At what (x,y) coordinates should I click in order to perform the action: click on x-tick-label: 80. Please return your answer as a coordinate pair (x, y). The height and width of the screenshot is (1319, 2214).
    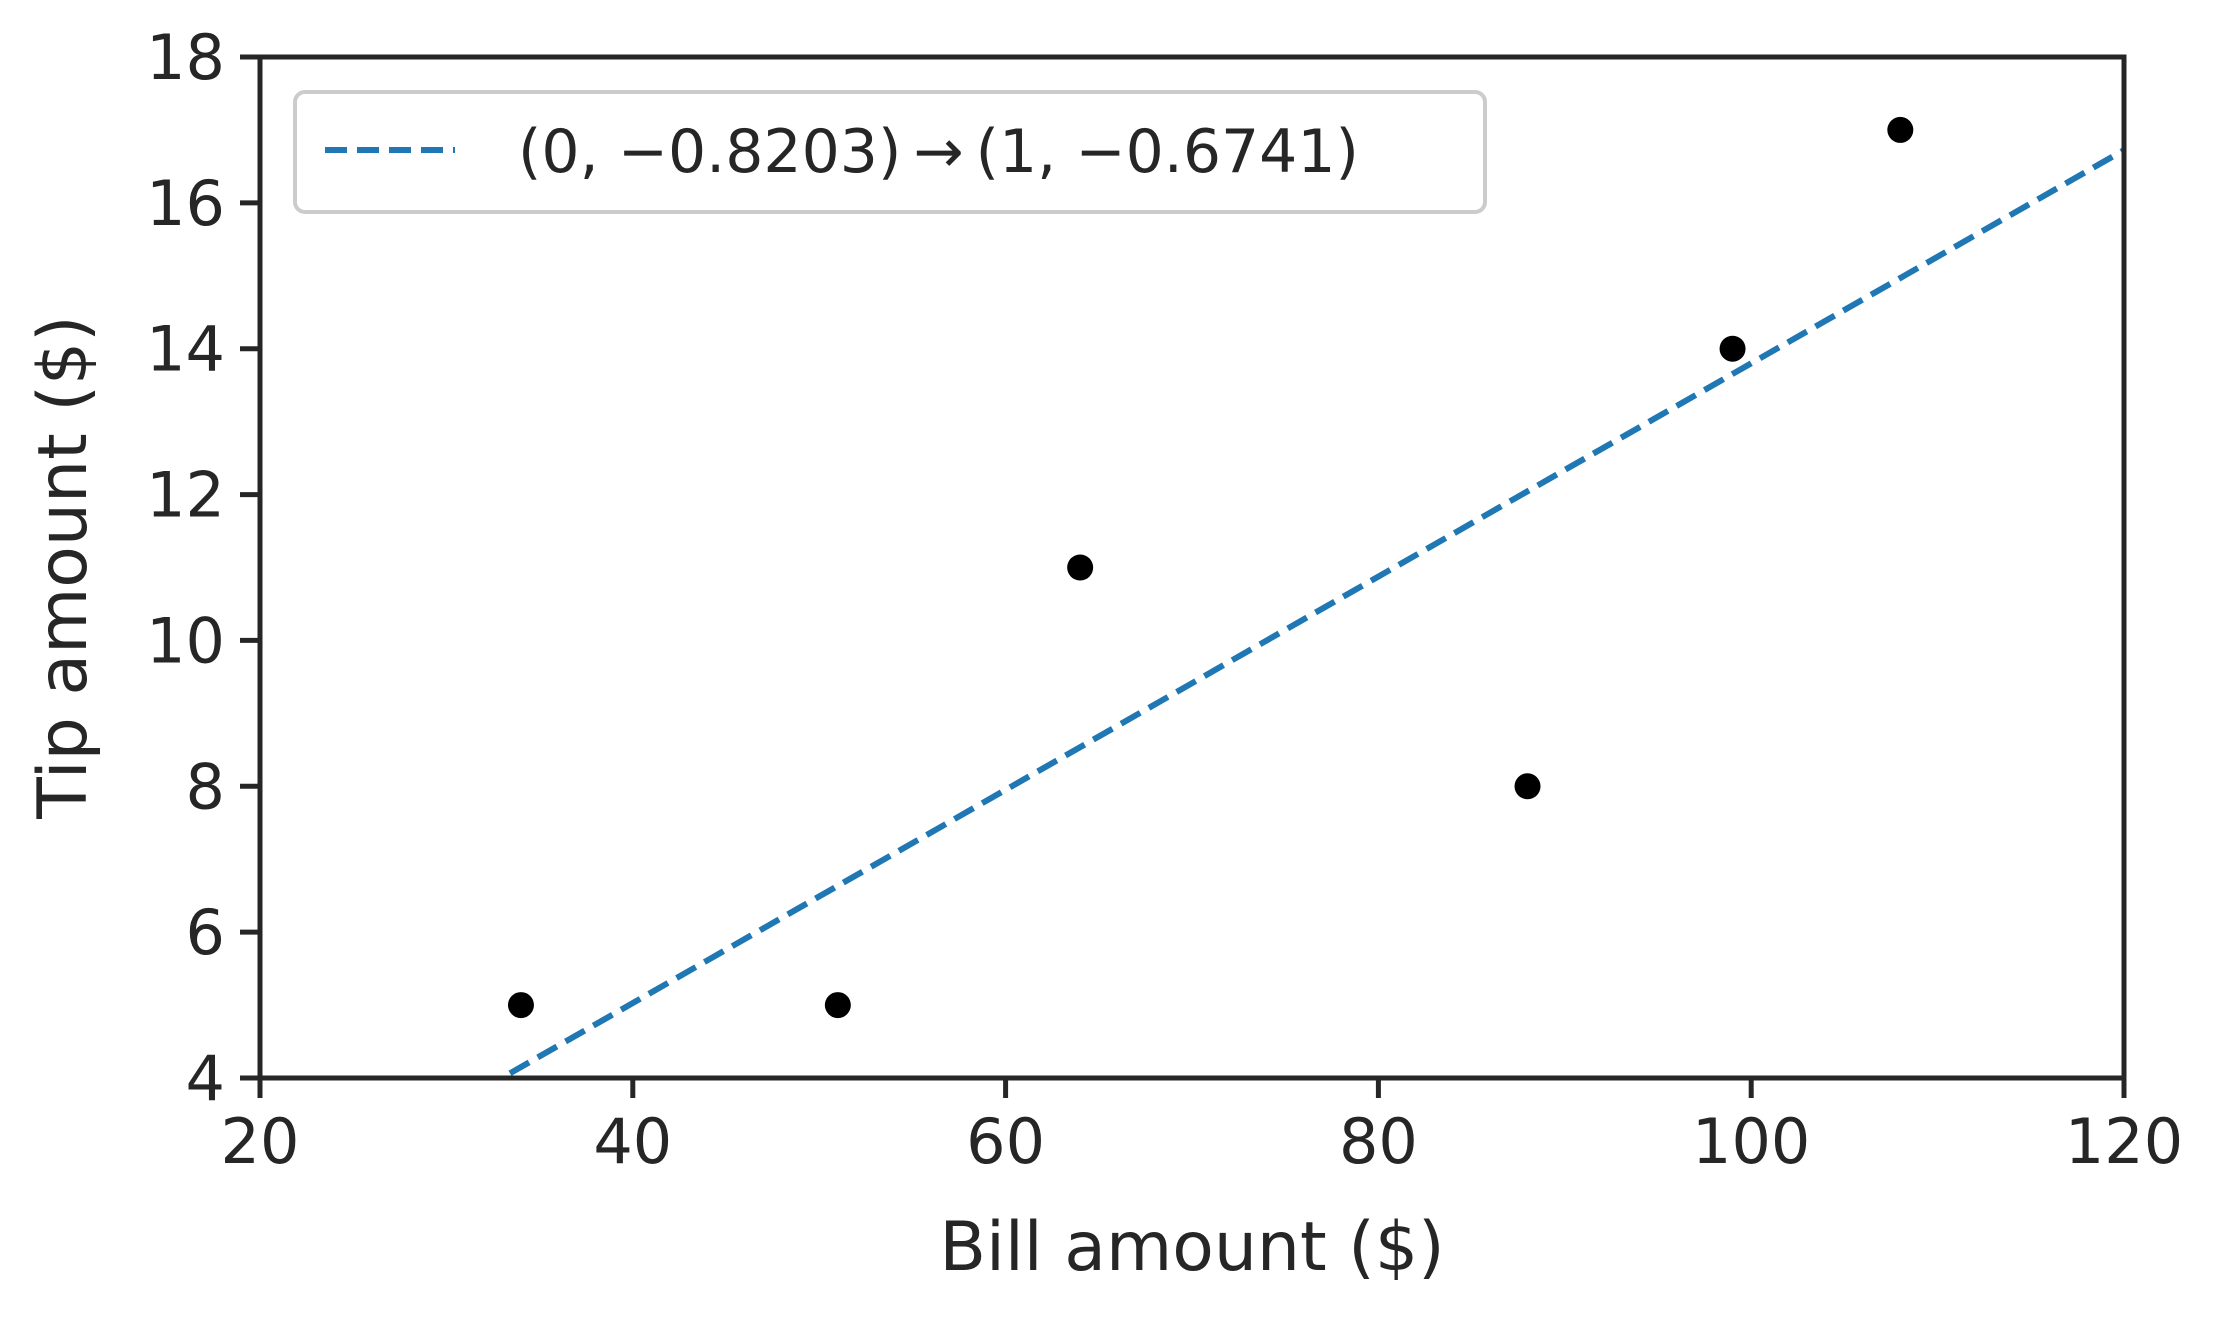
    Looking at the image, I should click on (1378, 1141).